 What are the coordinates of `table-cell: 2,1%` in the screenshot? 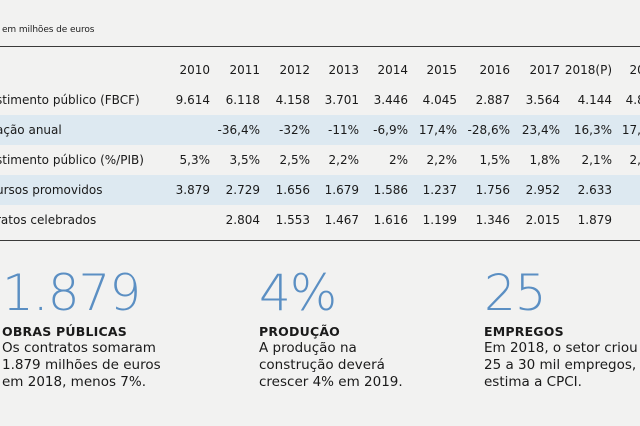 It's located at (597, 160).